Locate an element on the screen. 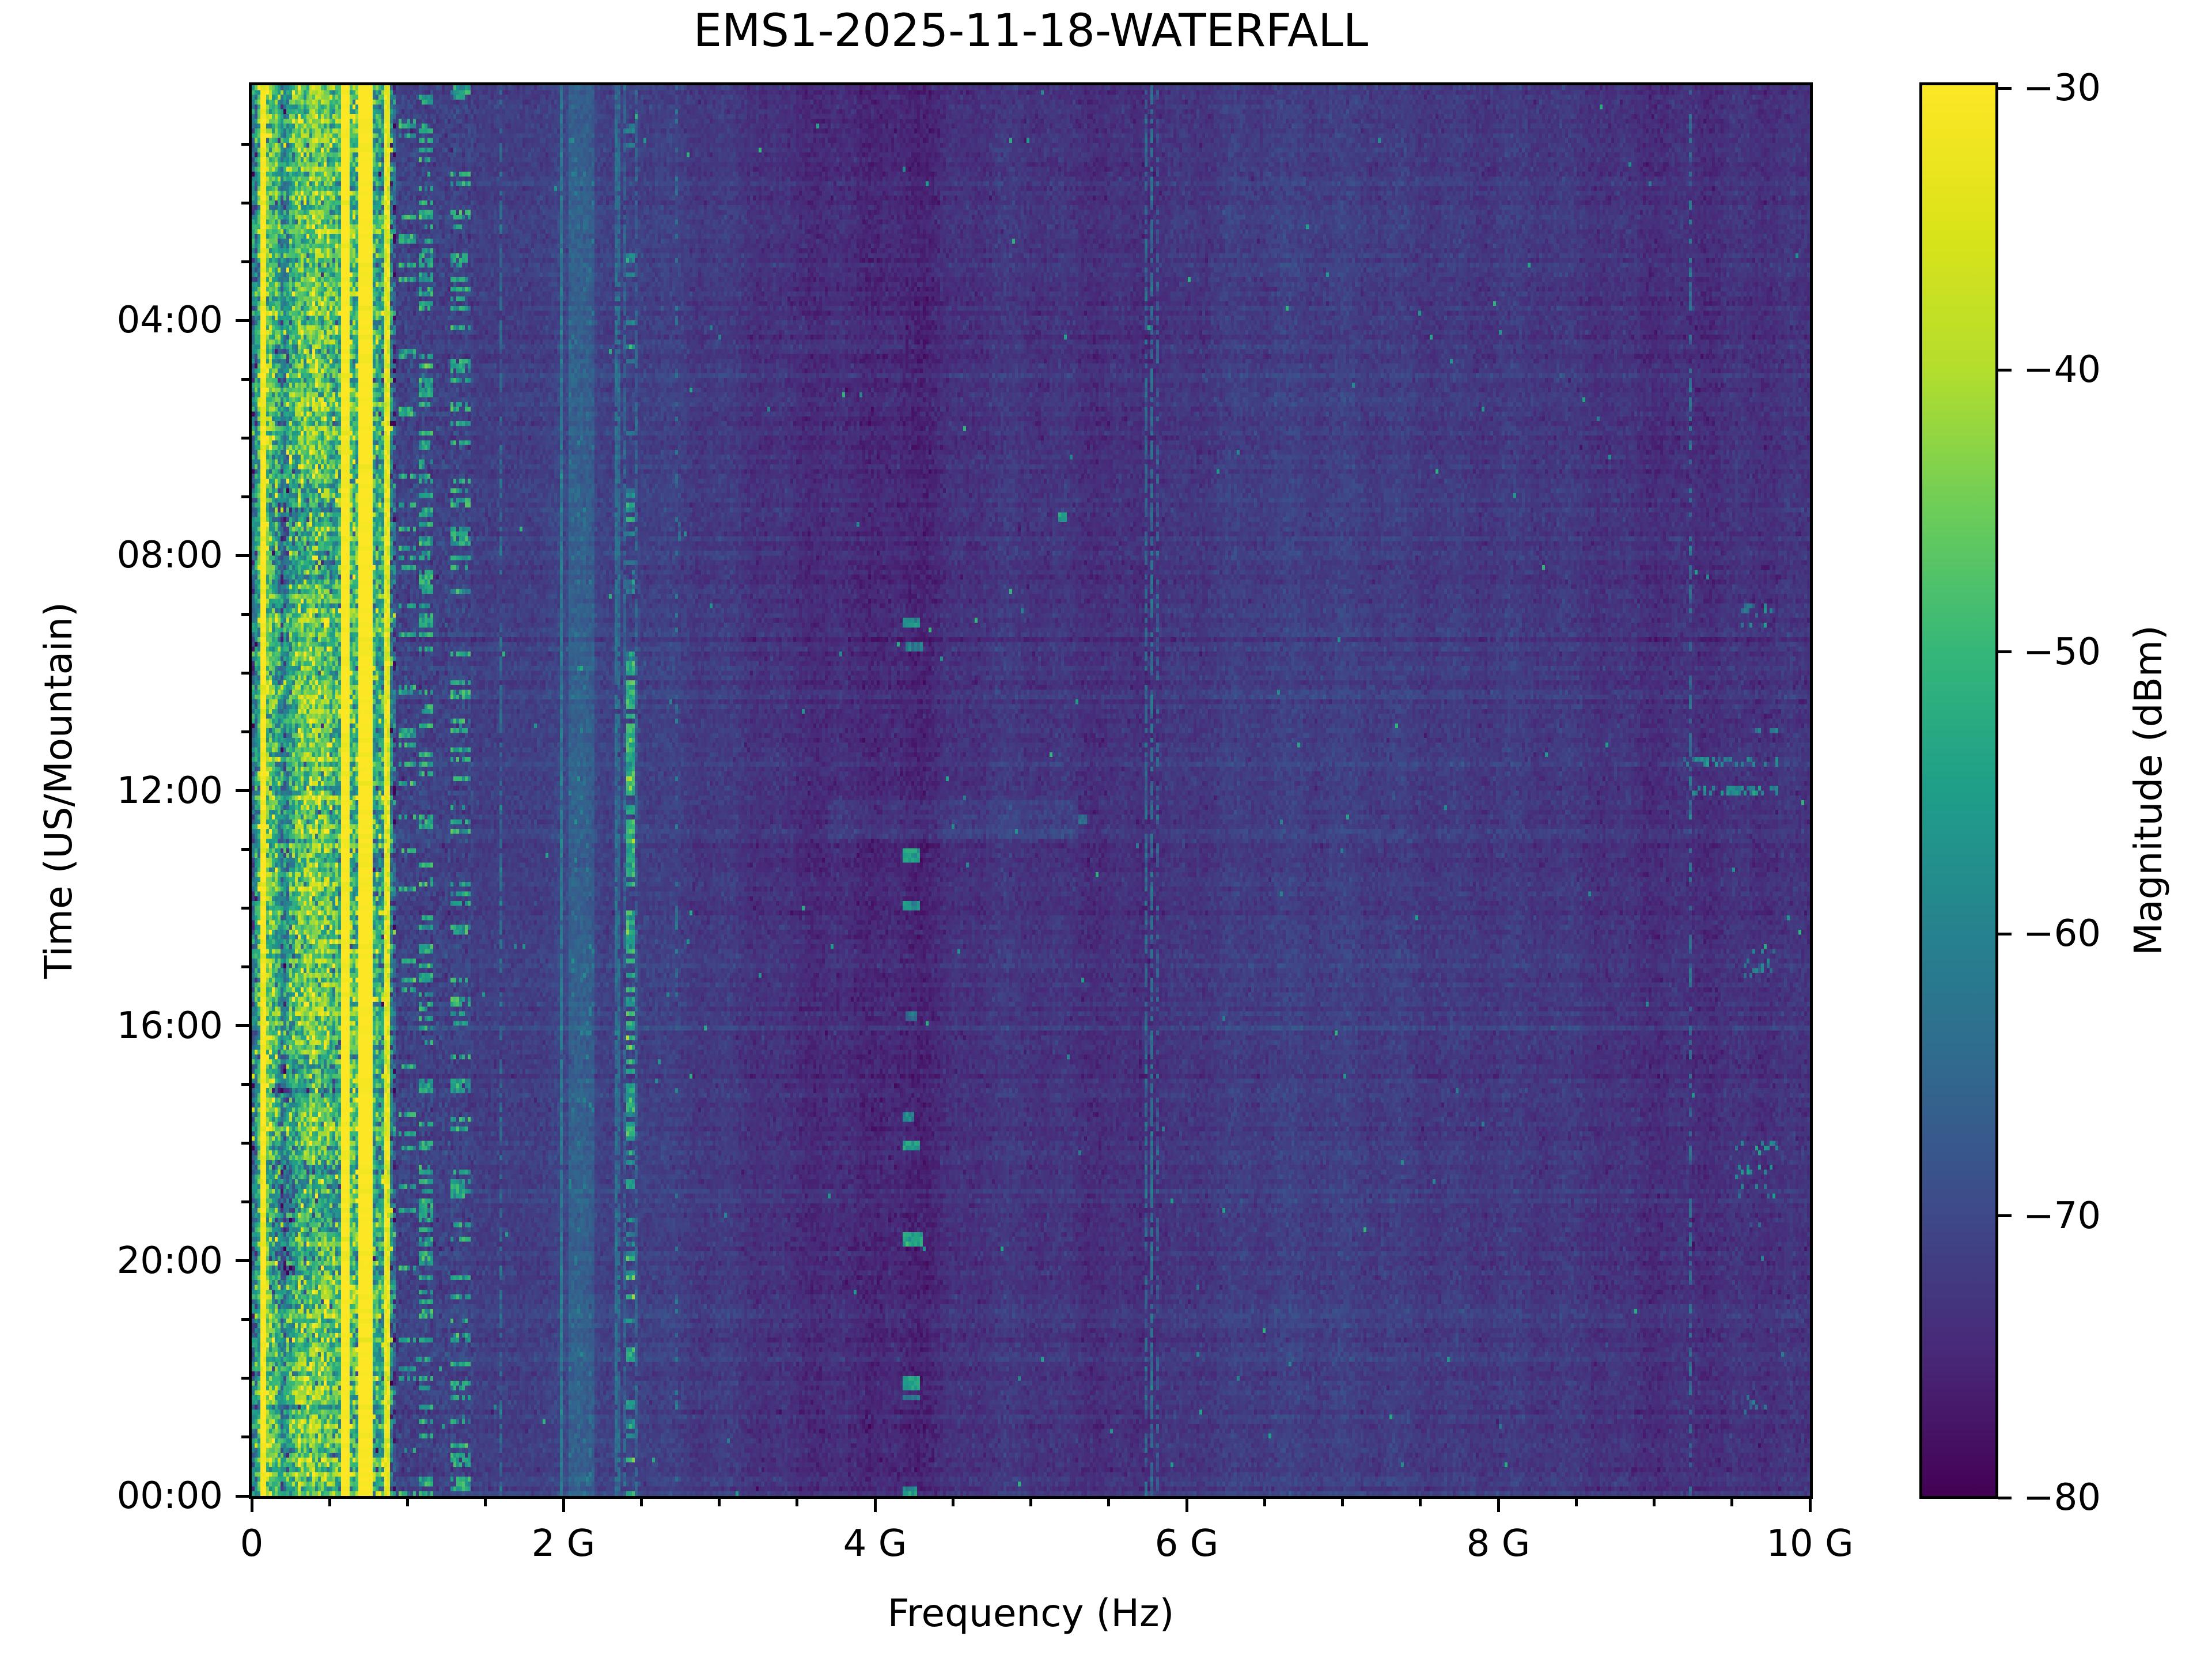 This screenshot has width=2212, height=1659. y-tick-label: 00:00 is located at coordinates (169, 1496).